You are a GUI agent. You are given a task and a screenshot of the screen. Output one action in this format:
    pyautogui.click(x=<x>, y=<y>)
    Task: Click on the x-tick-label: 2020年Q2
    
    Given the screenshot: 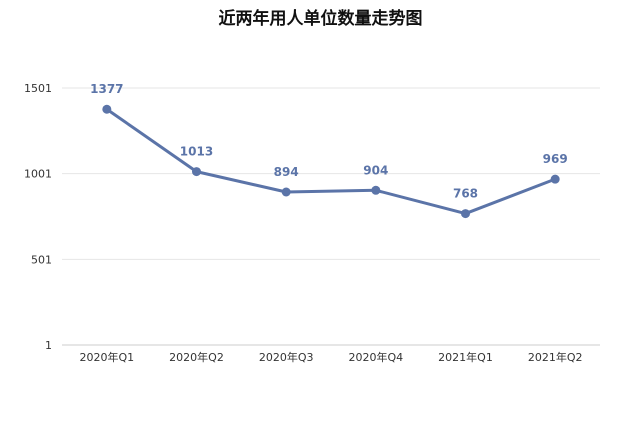 What is the action you would take?
    pyautogui.click(x=196, y=357)
    